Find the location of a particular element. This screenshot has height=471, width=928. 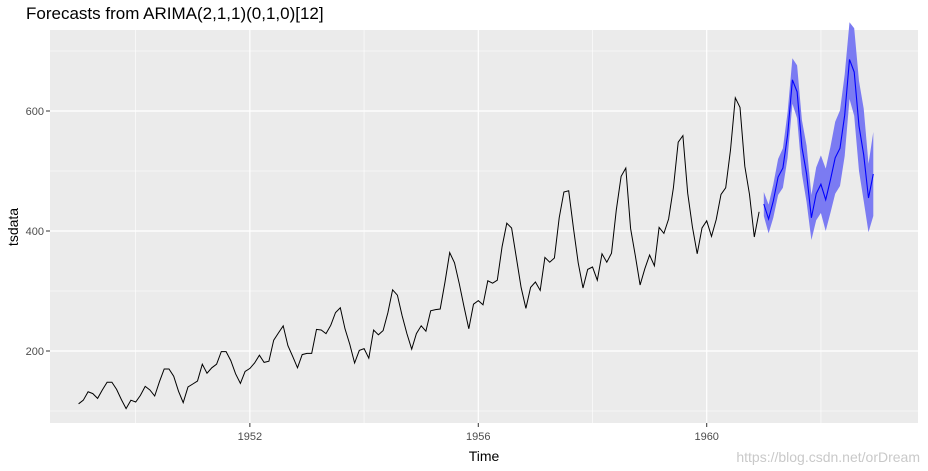

prediction-interval is located at coordinates (818, 131).